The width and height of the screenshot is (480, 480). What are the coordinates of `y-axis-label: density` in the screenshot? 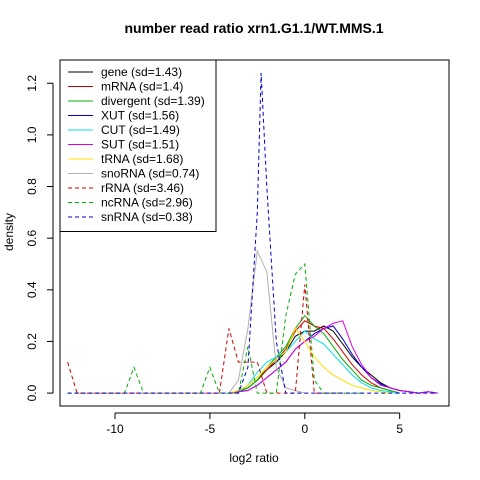 It's located at (9, 232).